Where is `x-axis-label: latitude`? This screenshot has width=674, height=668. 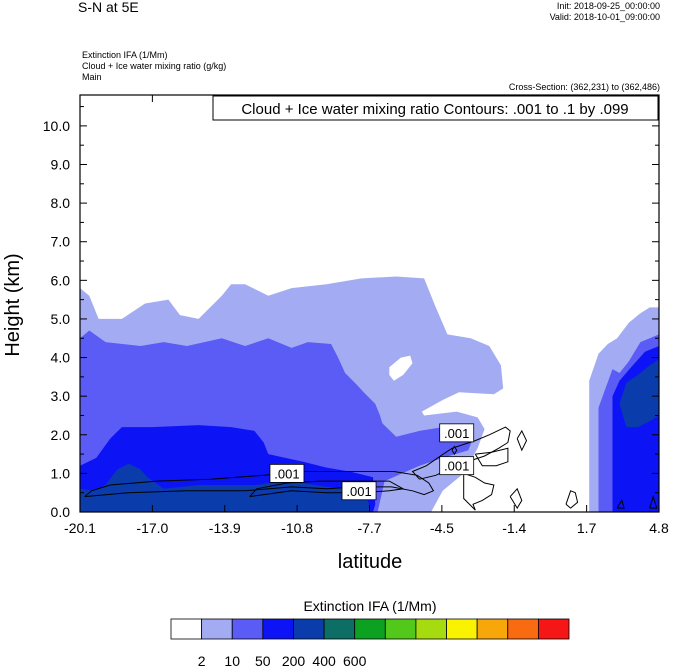 x-axis-label: latitude is located at coordinates (370, 562).